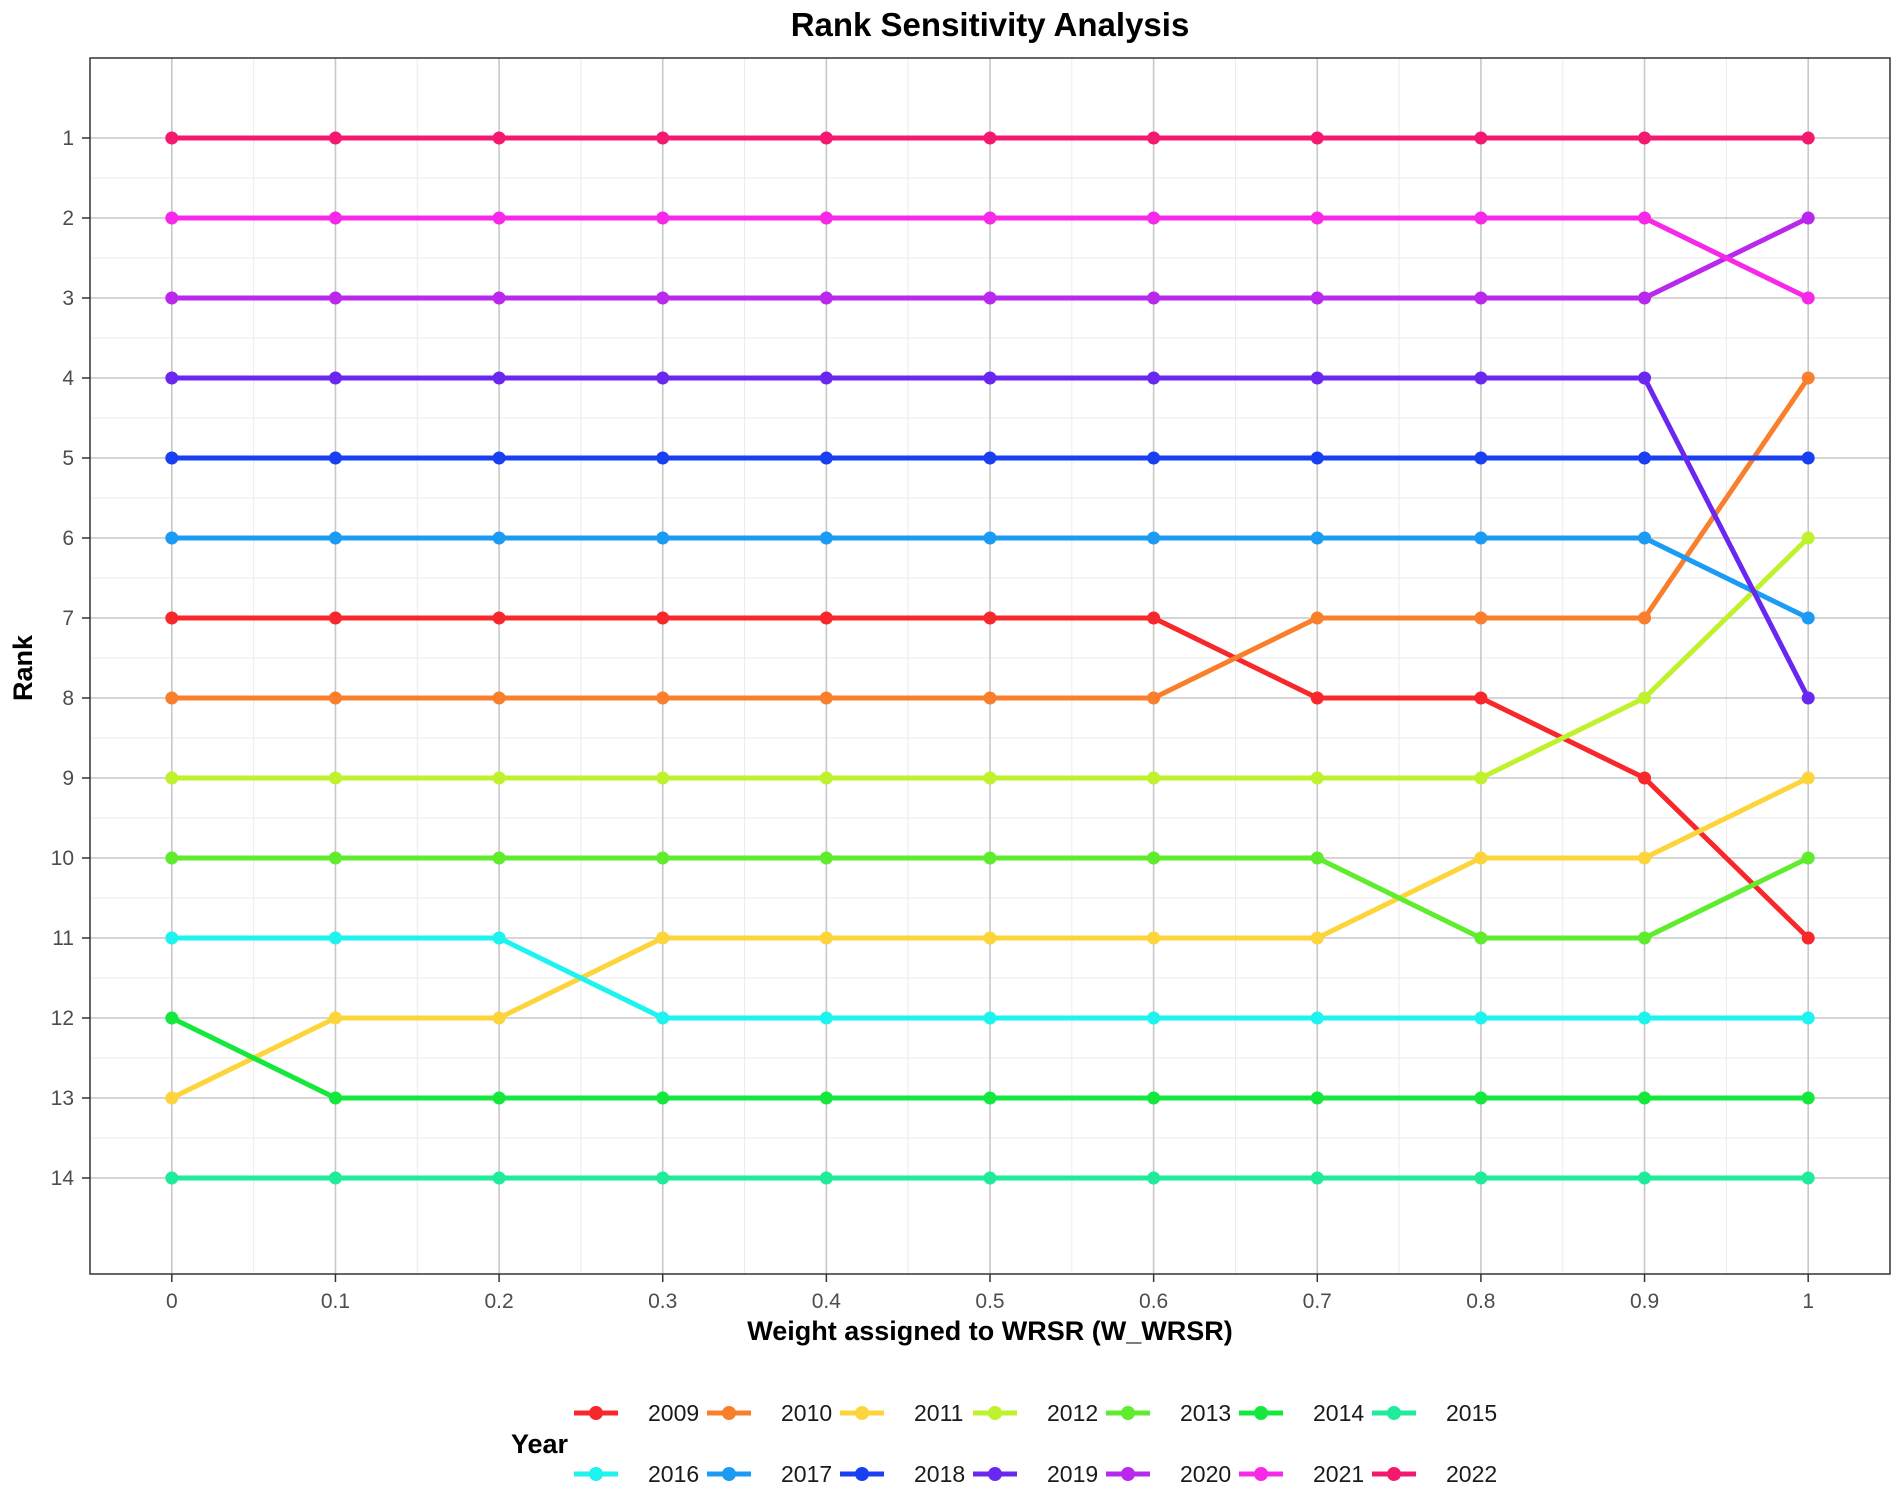 The width and height of the screenshot is (1902, 1498). Describe the element at coordinates (901, 1413) in the screenshot. I see `legend-item-2011: 2011` at that location.